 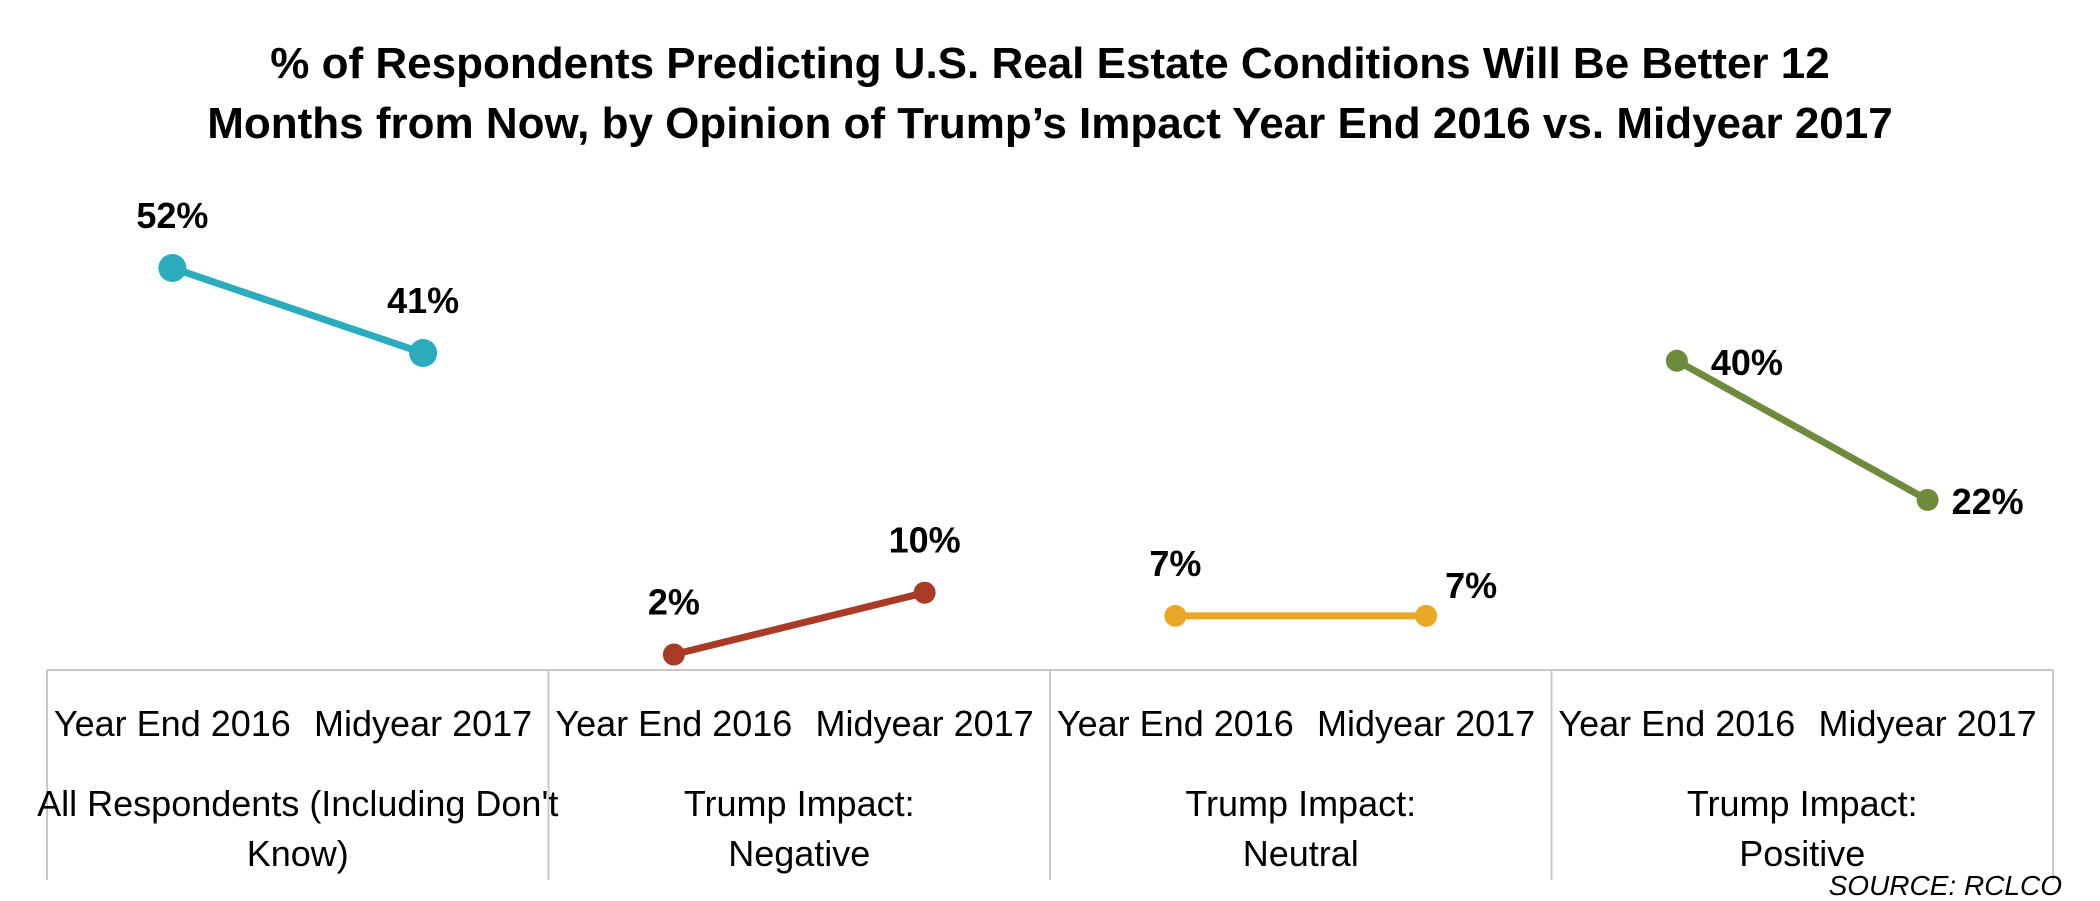 I want to click on group-label: Negative, so click(x=799, y=853).